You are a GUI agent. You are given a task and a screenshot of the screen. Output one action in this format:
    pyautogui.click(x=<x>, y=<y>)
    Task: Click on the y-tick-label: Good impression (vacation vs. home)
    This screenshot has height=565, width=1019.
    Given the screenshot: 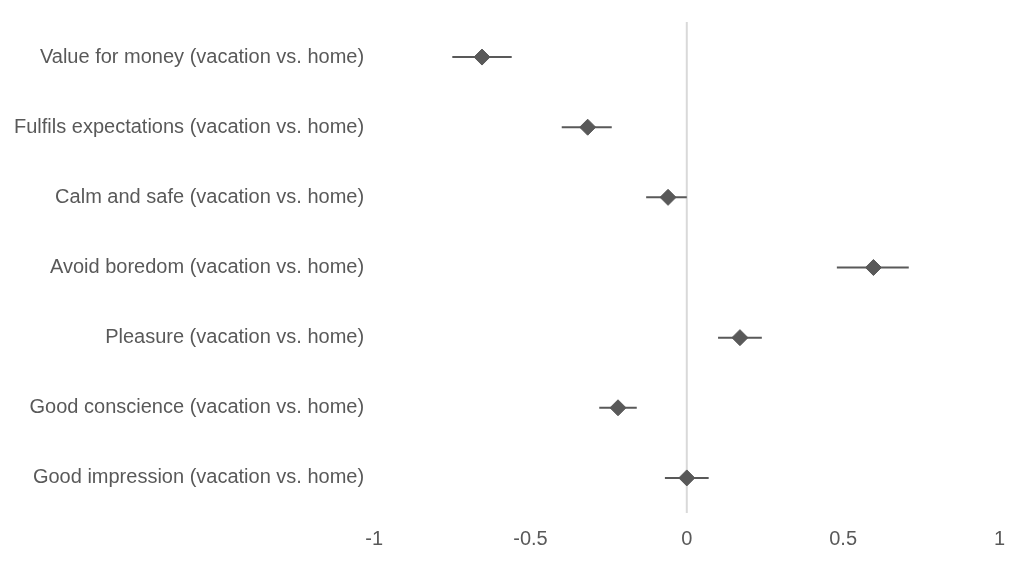 What is the action you would take?
    pyautogui.click(x=198, y=476)
    